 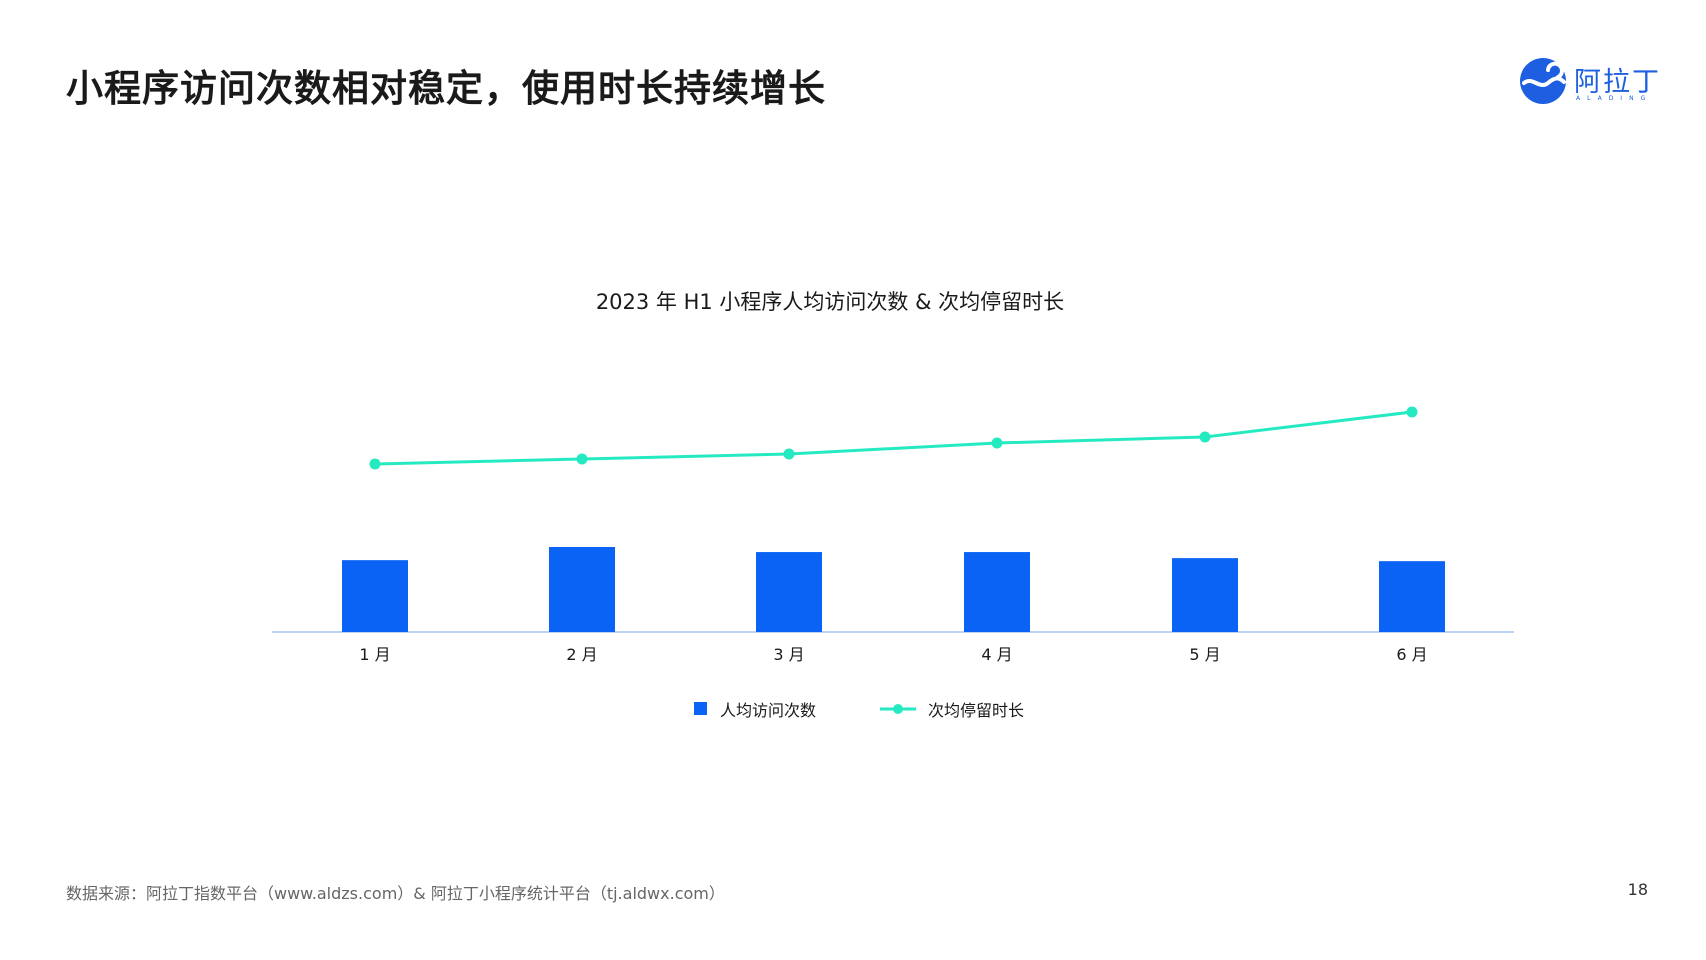 I want to click on x-tick-label: 1 月, so click(x=374, y=654).